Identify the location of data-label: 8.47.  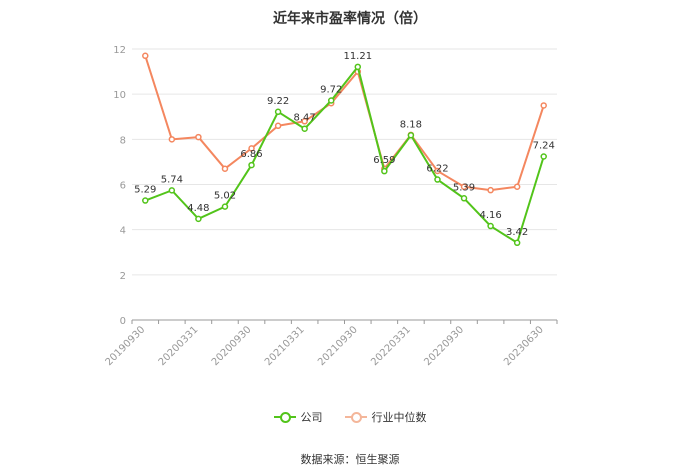
(305, 118).